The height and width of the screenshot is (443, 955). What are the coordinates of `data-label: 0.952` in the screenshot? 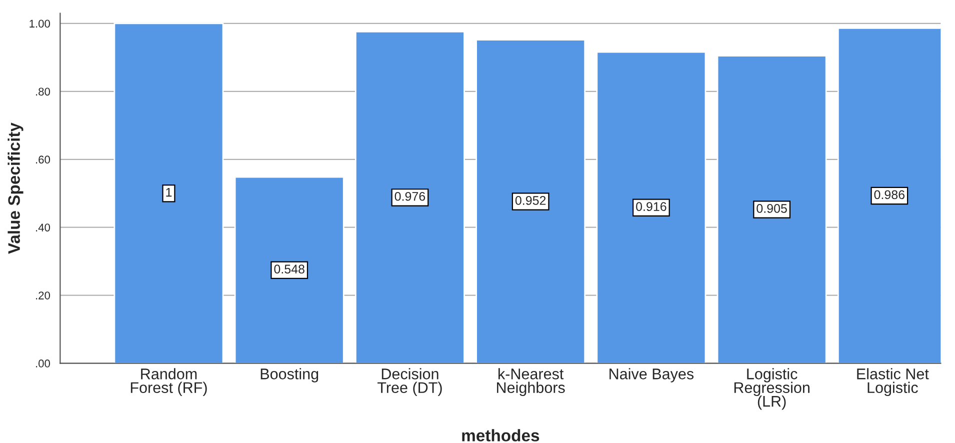 It's located at (530, 200).